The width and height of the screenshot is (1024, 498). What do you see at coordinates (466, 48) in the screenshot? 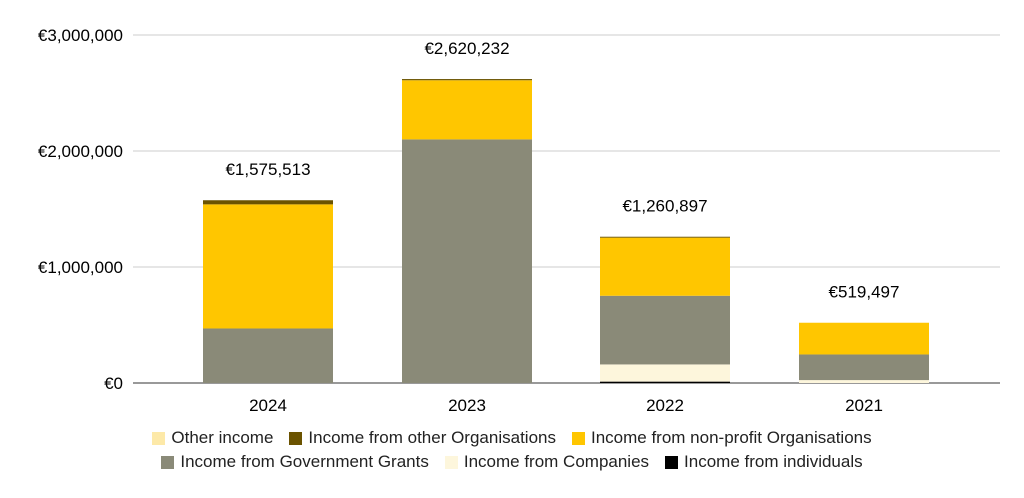
I see `bar-total-label: €2,620,232` at bounding box center [466, 48].